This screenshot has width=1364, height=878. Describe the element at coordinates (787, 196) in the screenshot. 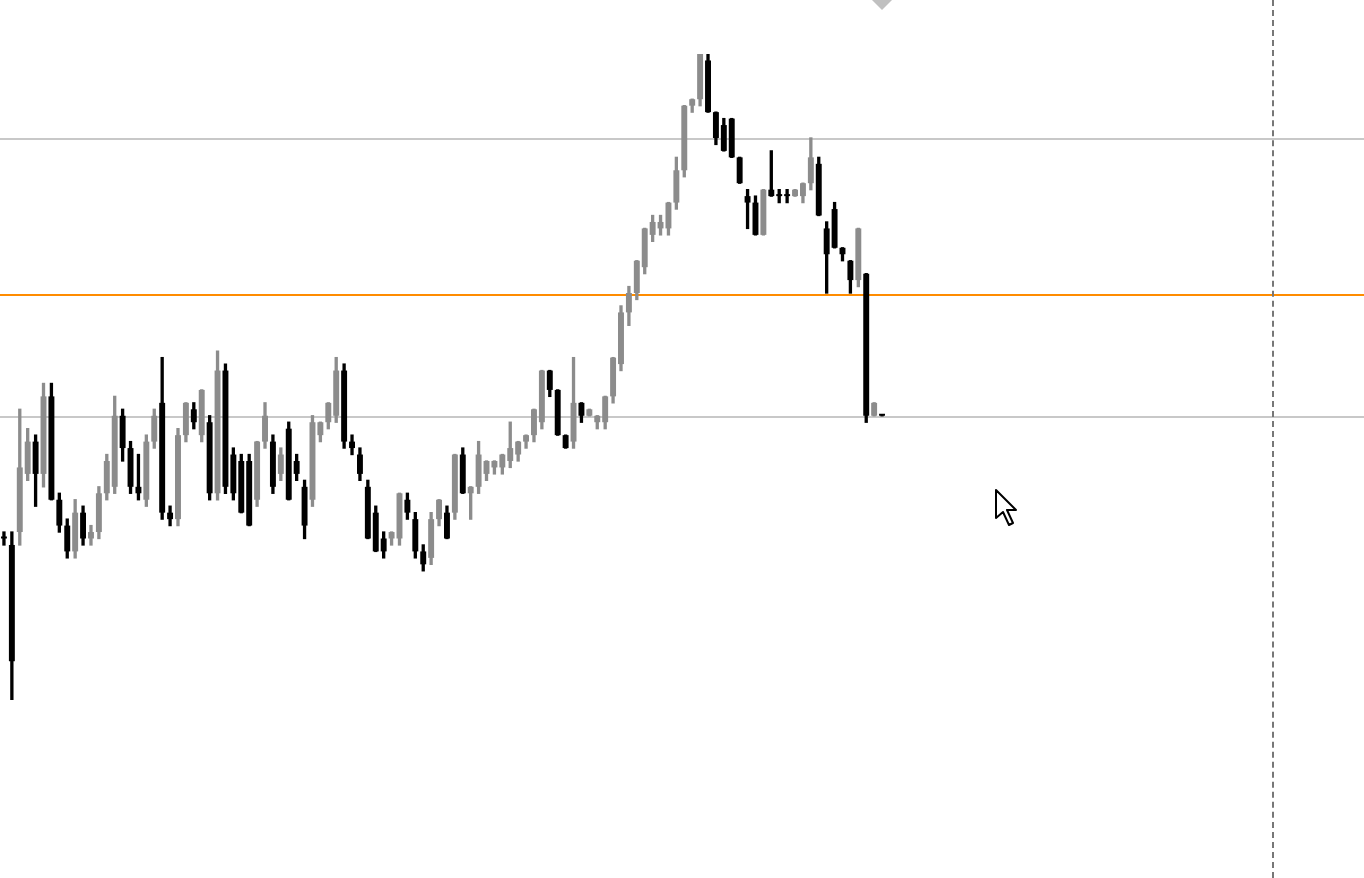

I see `candlestick` at that location.